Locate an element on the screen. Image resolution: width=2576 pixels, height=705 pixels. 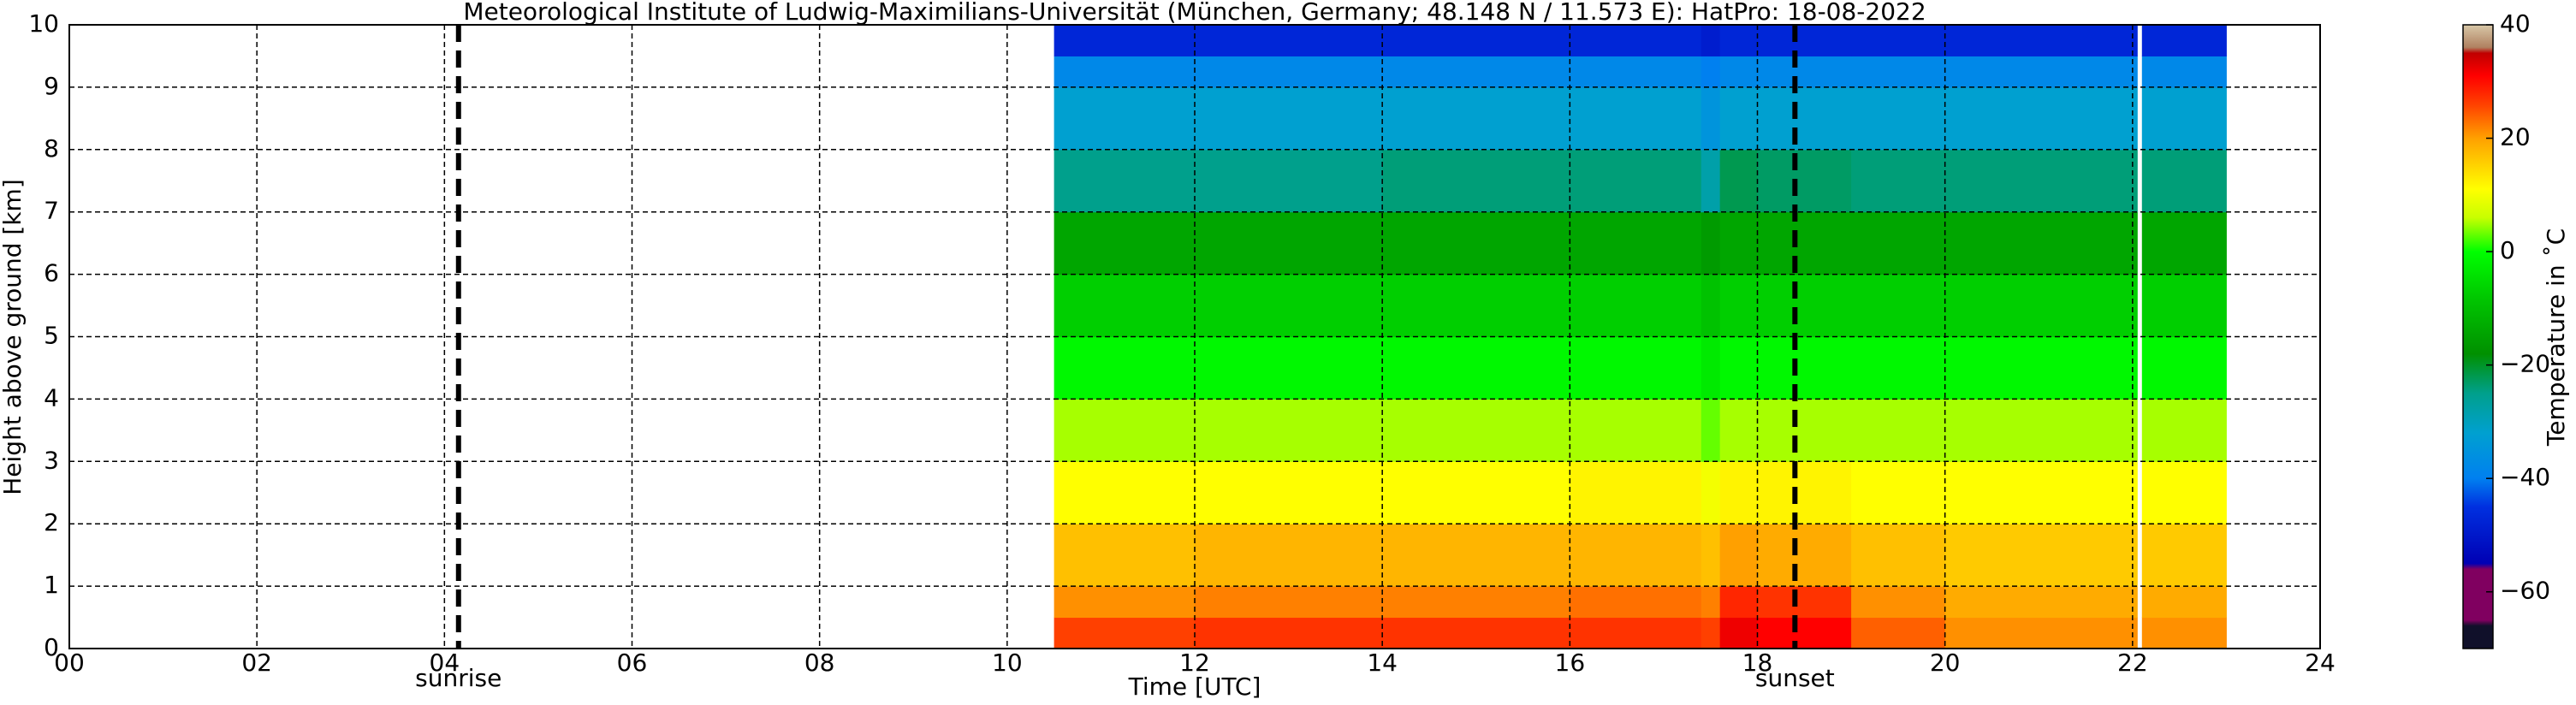
x-tick-label: 04 is located at coordinates (445, 663).